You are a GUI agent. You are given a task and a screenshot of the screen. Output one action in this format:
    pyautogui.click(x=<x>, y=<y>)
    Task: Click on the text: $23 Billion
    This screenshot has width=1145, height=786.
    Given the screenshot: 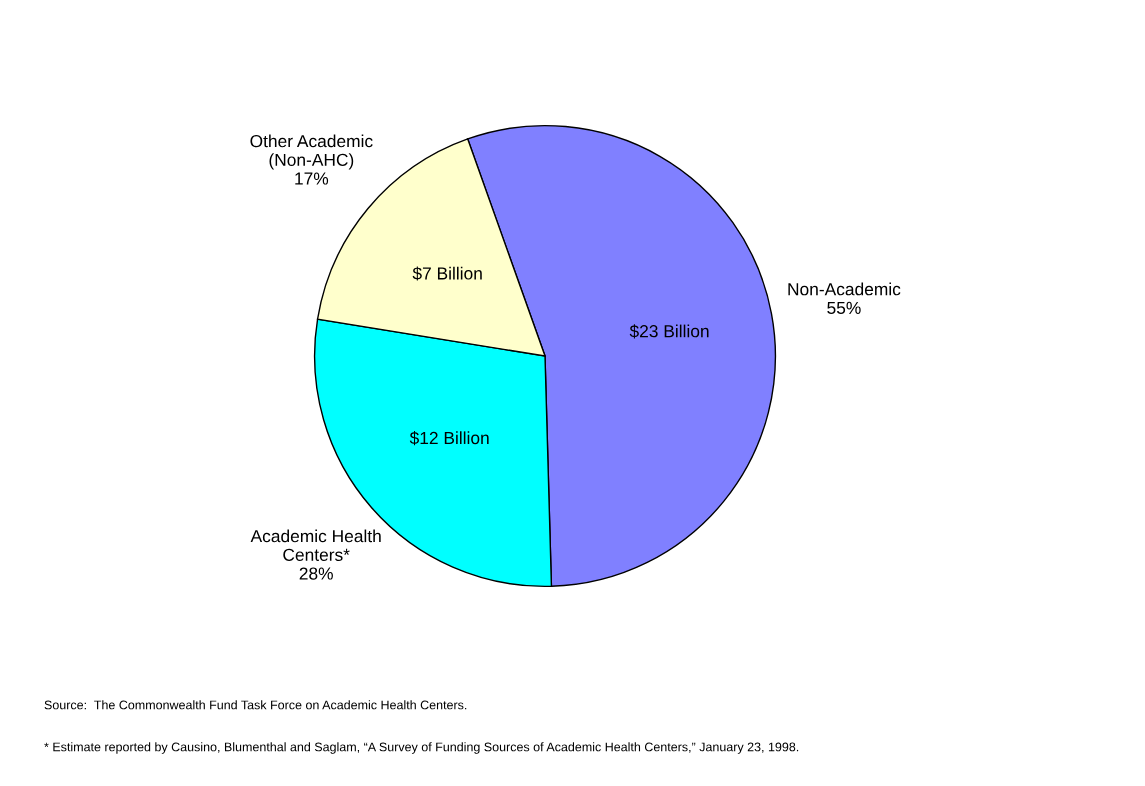 What is the action you would take?
    pyautogui.click(x=669, y=331)
    